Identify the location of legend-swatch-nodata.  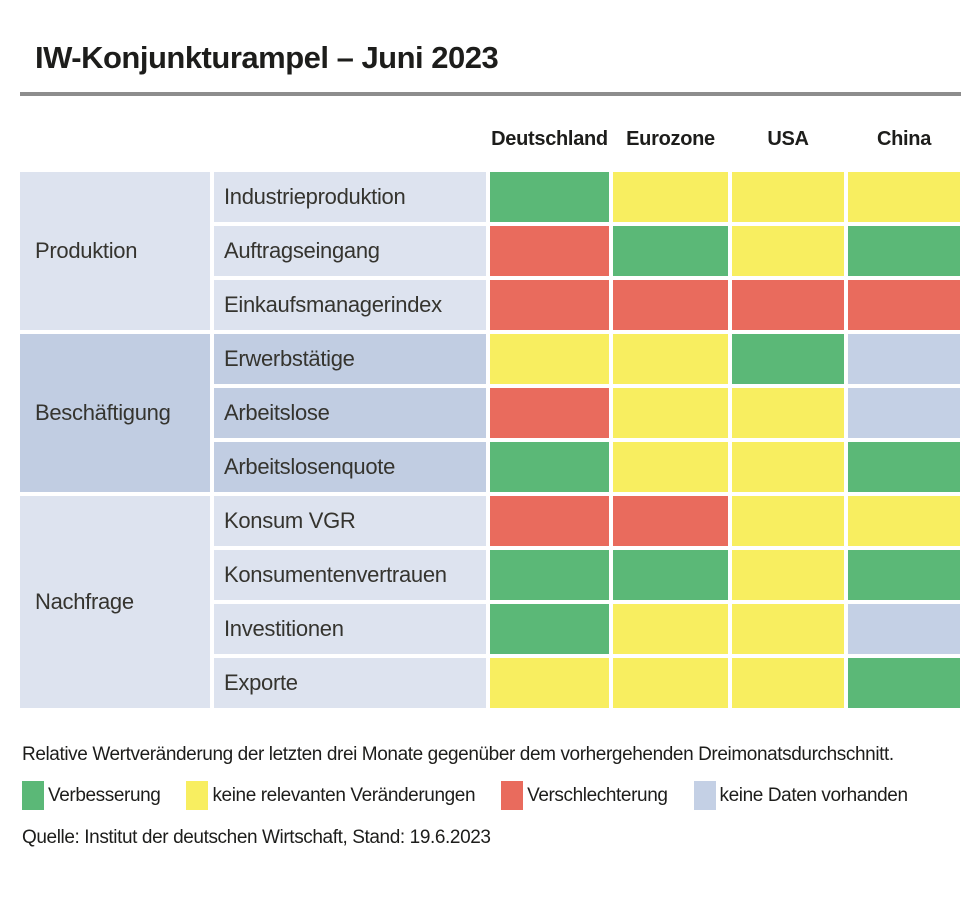
(704, 795).